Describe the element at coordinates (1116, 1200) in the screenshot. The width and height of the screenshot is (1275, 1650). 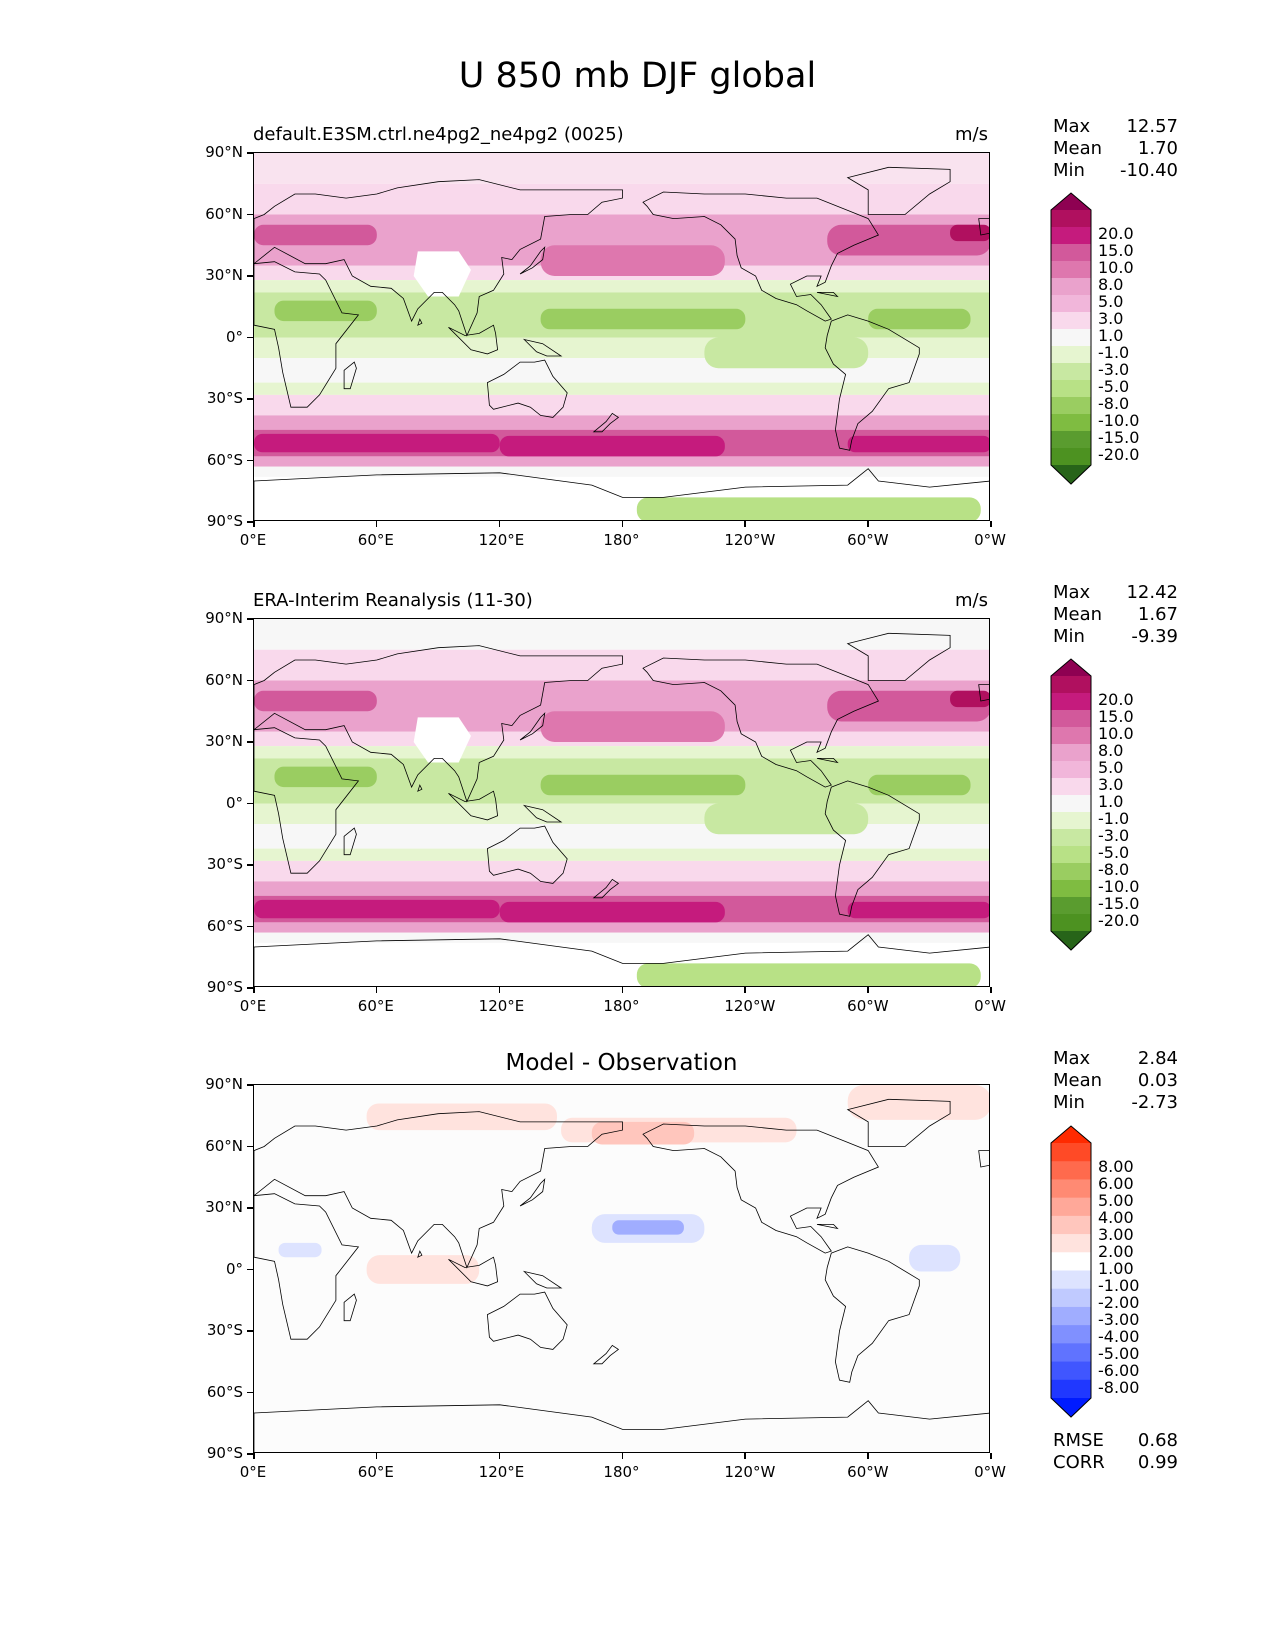
I see `colorbar-tick-label: 5.00` at that location.